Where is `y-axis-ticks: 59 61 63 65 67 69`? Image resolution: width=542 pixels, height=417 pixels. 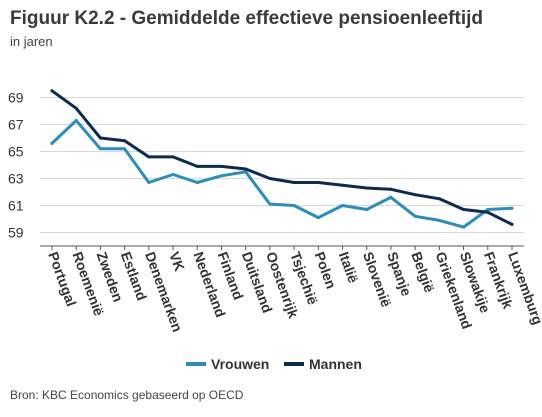 y-axis-ticks: 59 61 63 65 67 69 is located at coordinates (16, 165).